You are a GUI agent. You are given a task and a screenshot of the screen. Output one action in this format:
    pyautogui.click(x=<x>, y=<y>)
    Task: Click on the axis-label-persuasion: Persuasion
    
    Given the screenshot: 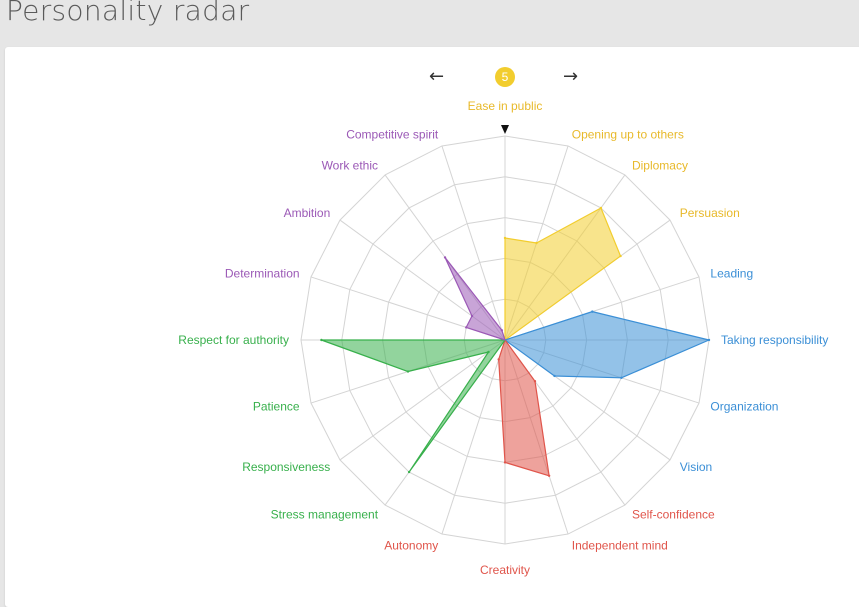 What is the action you would take?
    pyautogui.click(x=710, y=213)
    